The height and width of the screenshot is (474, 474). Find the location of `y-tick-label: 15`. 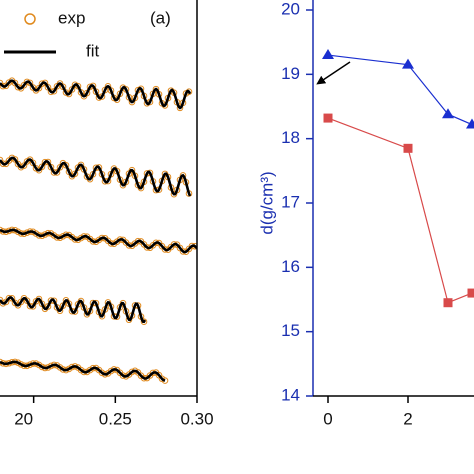

y-tick-label: 15 is located at coordinates (290, 330).